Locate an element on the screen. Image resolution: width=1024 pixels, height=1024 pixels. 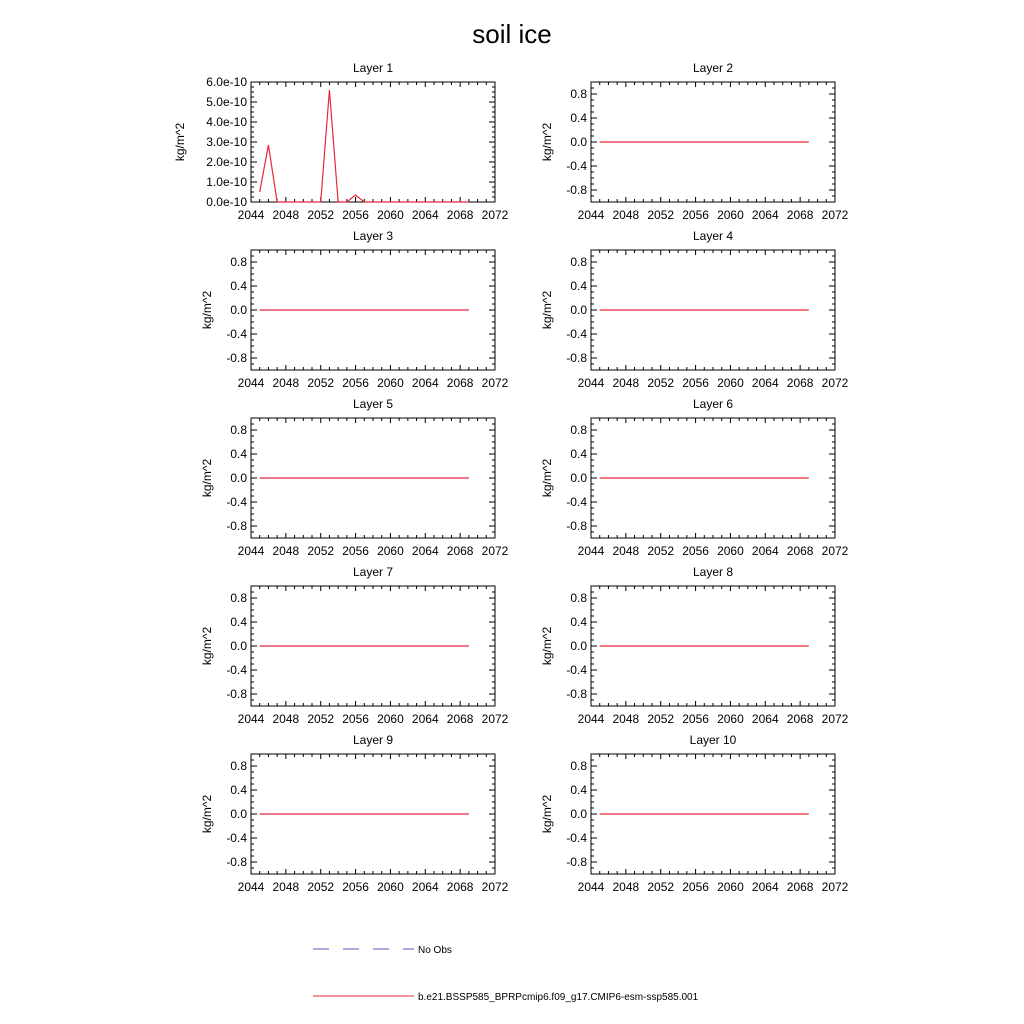
y-tick-label: 4.0e-10 is located at coordinates (226, 122).